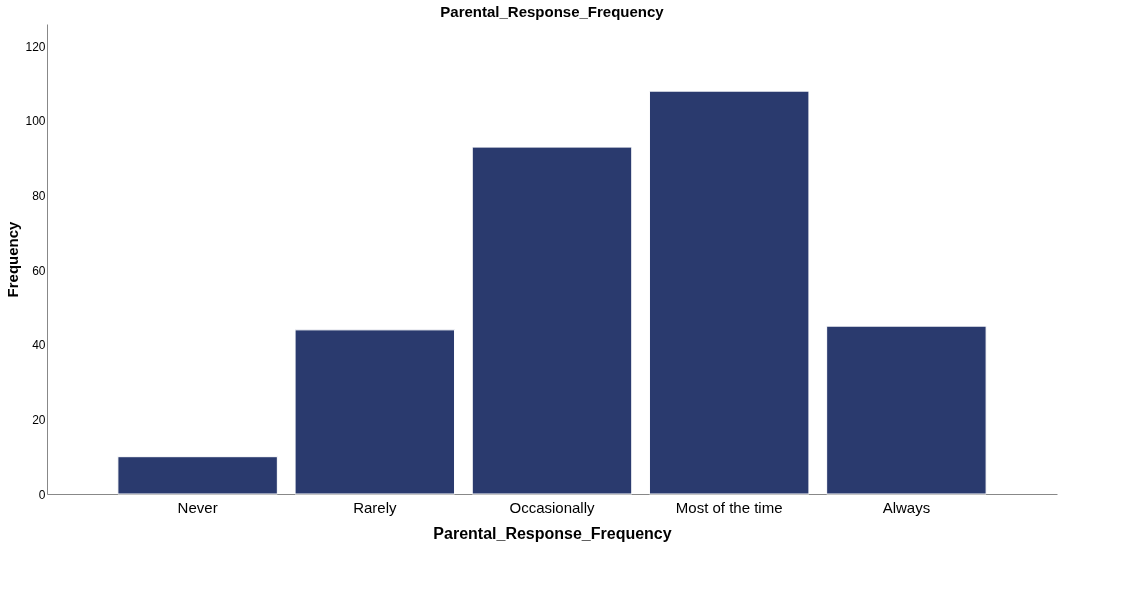  Describe the element at coordinates (729, 507) in the screenshot. I see `x-tick-label: Most of the time` at that location.